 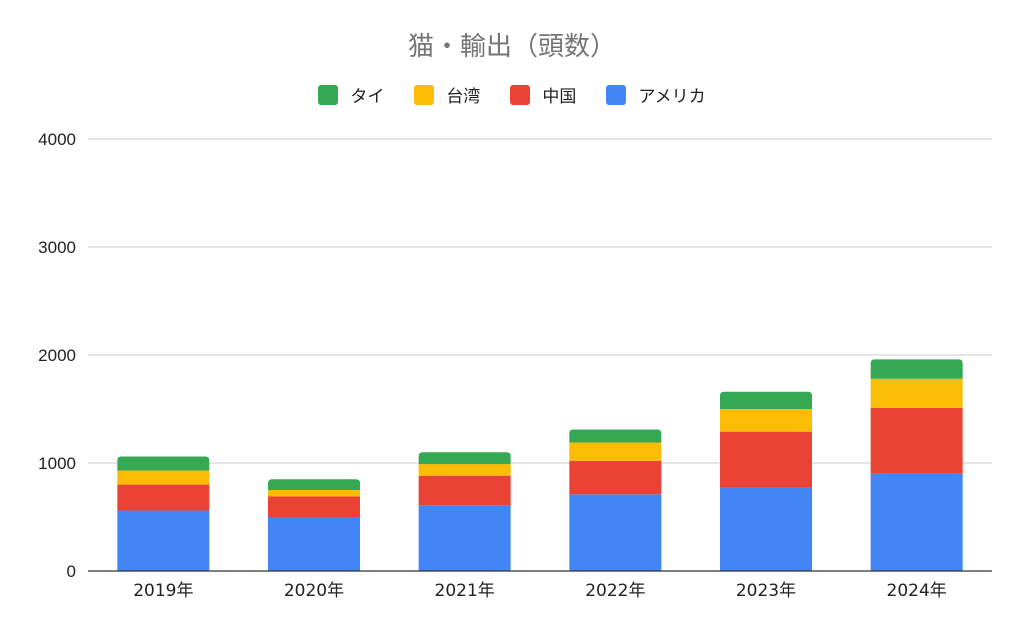 What do you see at coordinates (57, 463) in the screenshot?
I see `y-tick-label-1000: 1000` at bounding box center [57, 463].